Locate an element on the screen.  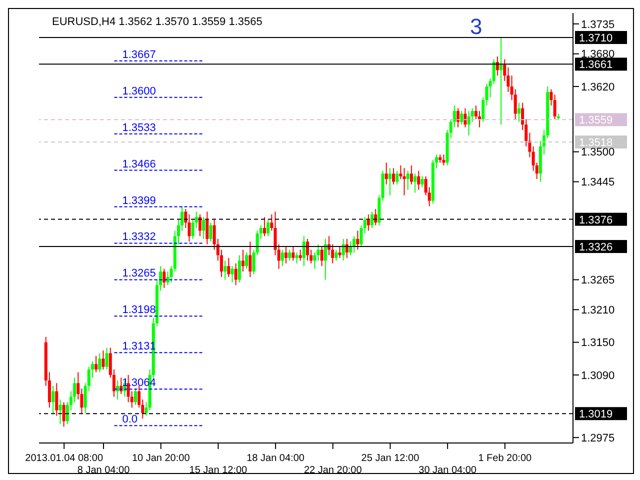
y-tick-label: 1.3445 is located at coordinates (598, 182).